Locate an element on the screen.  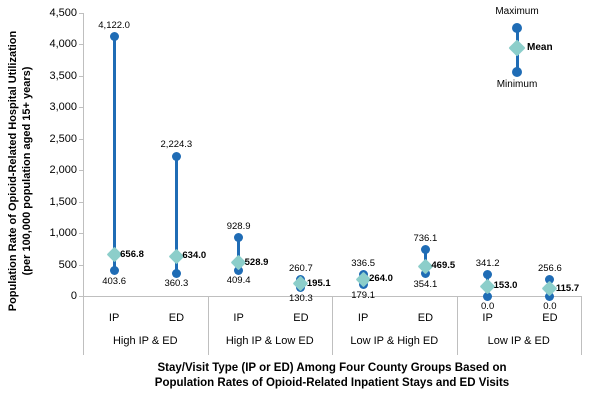
legend-minimum-dot-icon is located at coordinates (517, 71).